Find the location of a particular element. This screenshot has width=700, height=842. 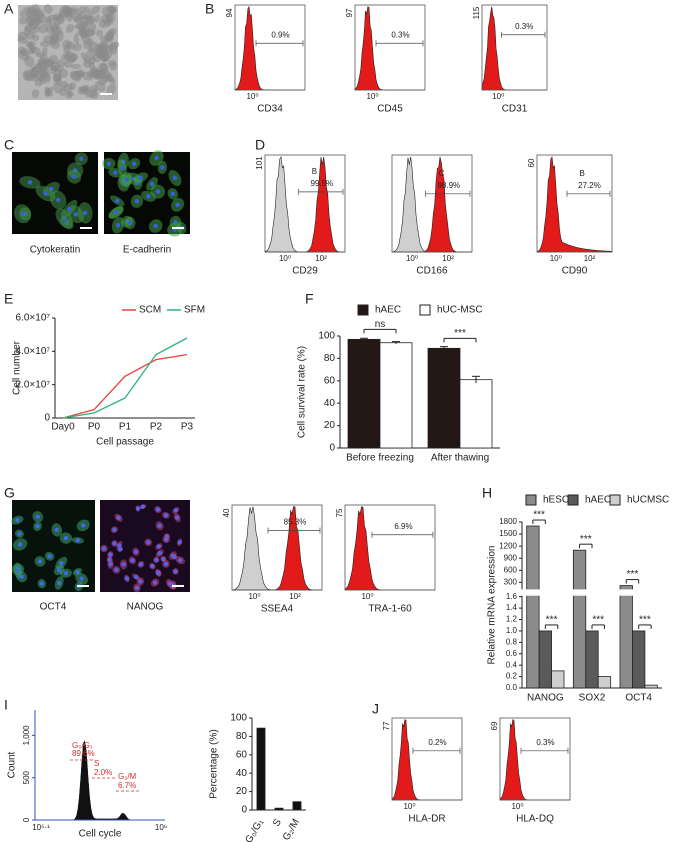

legend-label: hESC is located at coordinates (556, 500).